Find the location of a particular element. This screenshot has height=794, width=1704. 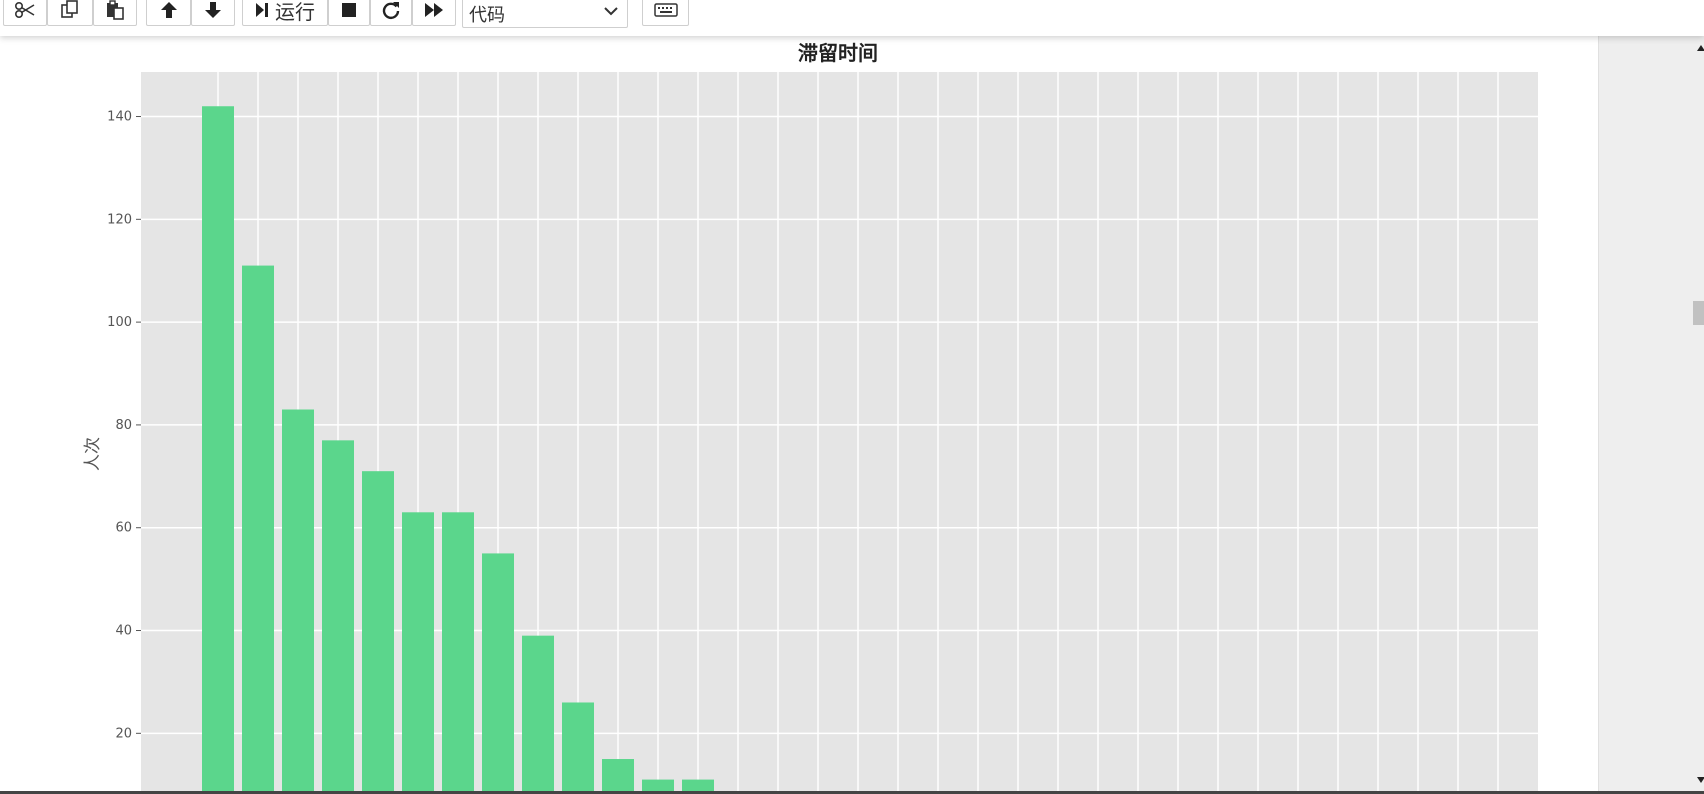

scissors-icon is located at coordinates (25, 10).